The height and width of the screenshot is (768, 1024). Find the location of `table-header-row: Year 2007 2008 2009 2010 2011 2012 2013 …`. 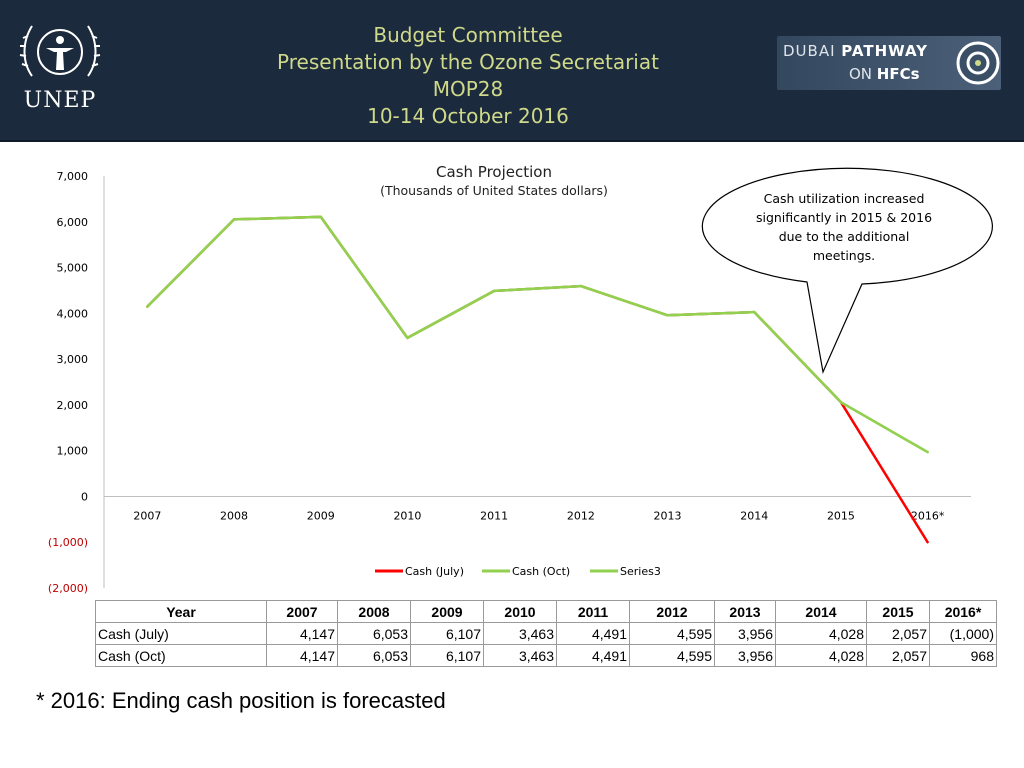

table-header-row: Year 2007 2008 2009 2010 2011 2012 2013 … is located at coordinates (546, 611).